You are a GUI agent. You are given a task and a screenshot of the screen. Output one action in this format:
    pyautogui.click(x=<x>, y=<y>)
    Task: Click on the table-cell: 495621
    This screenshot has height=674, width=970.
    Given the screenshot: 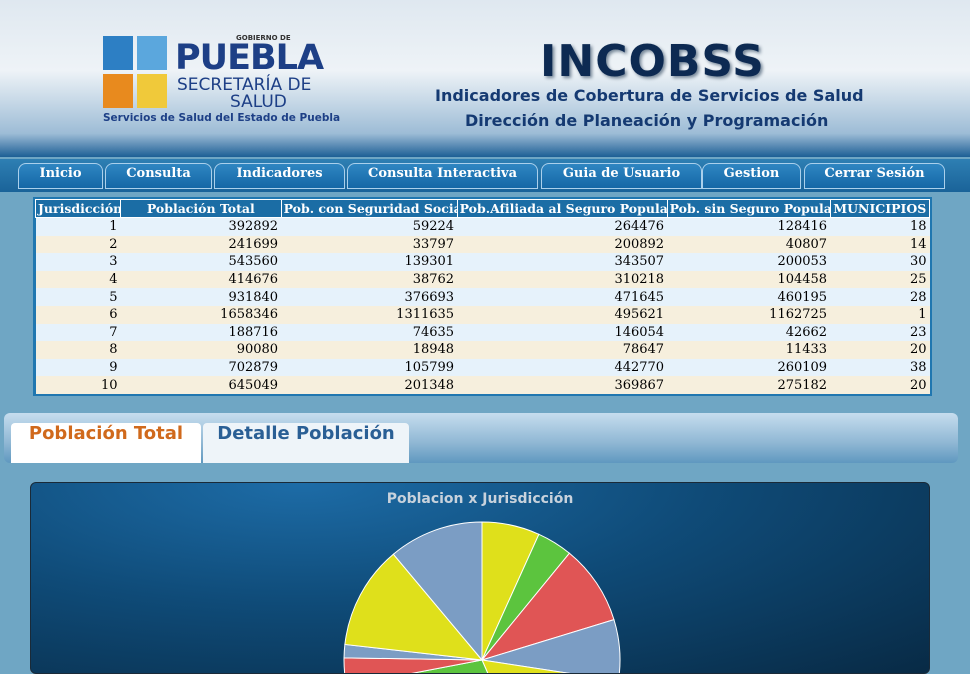 What is the action you would take?
    pyautogui.click(x=562, y=314)
    